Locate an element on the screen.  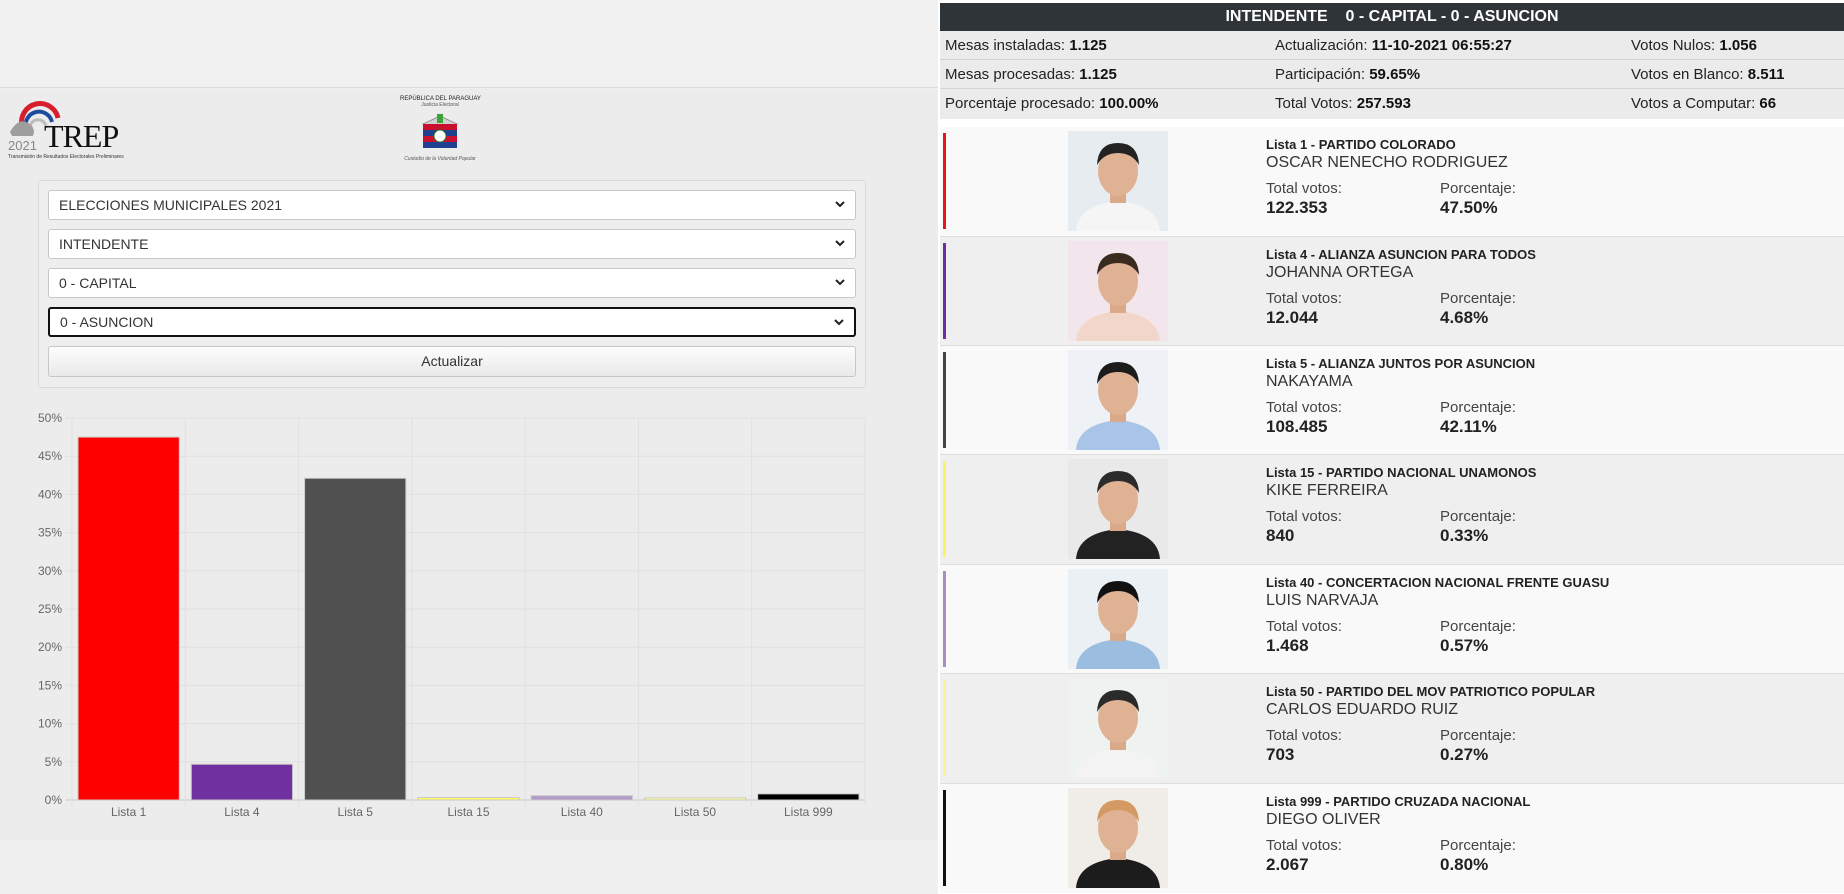
x-tick-label: Lista 1 is located at coordinates (129, 812).